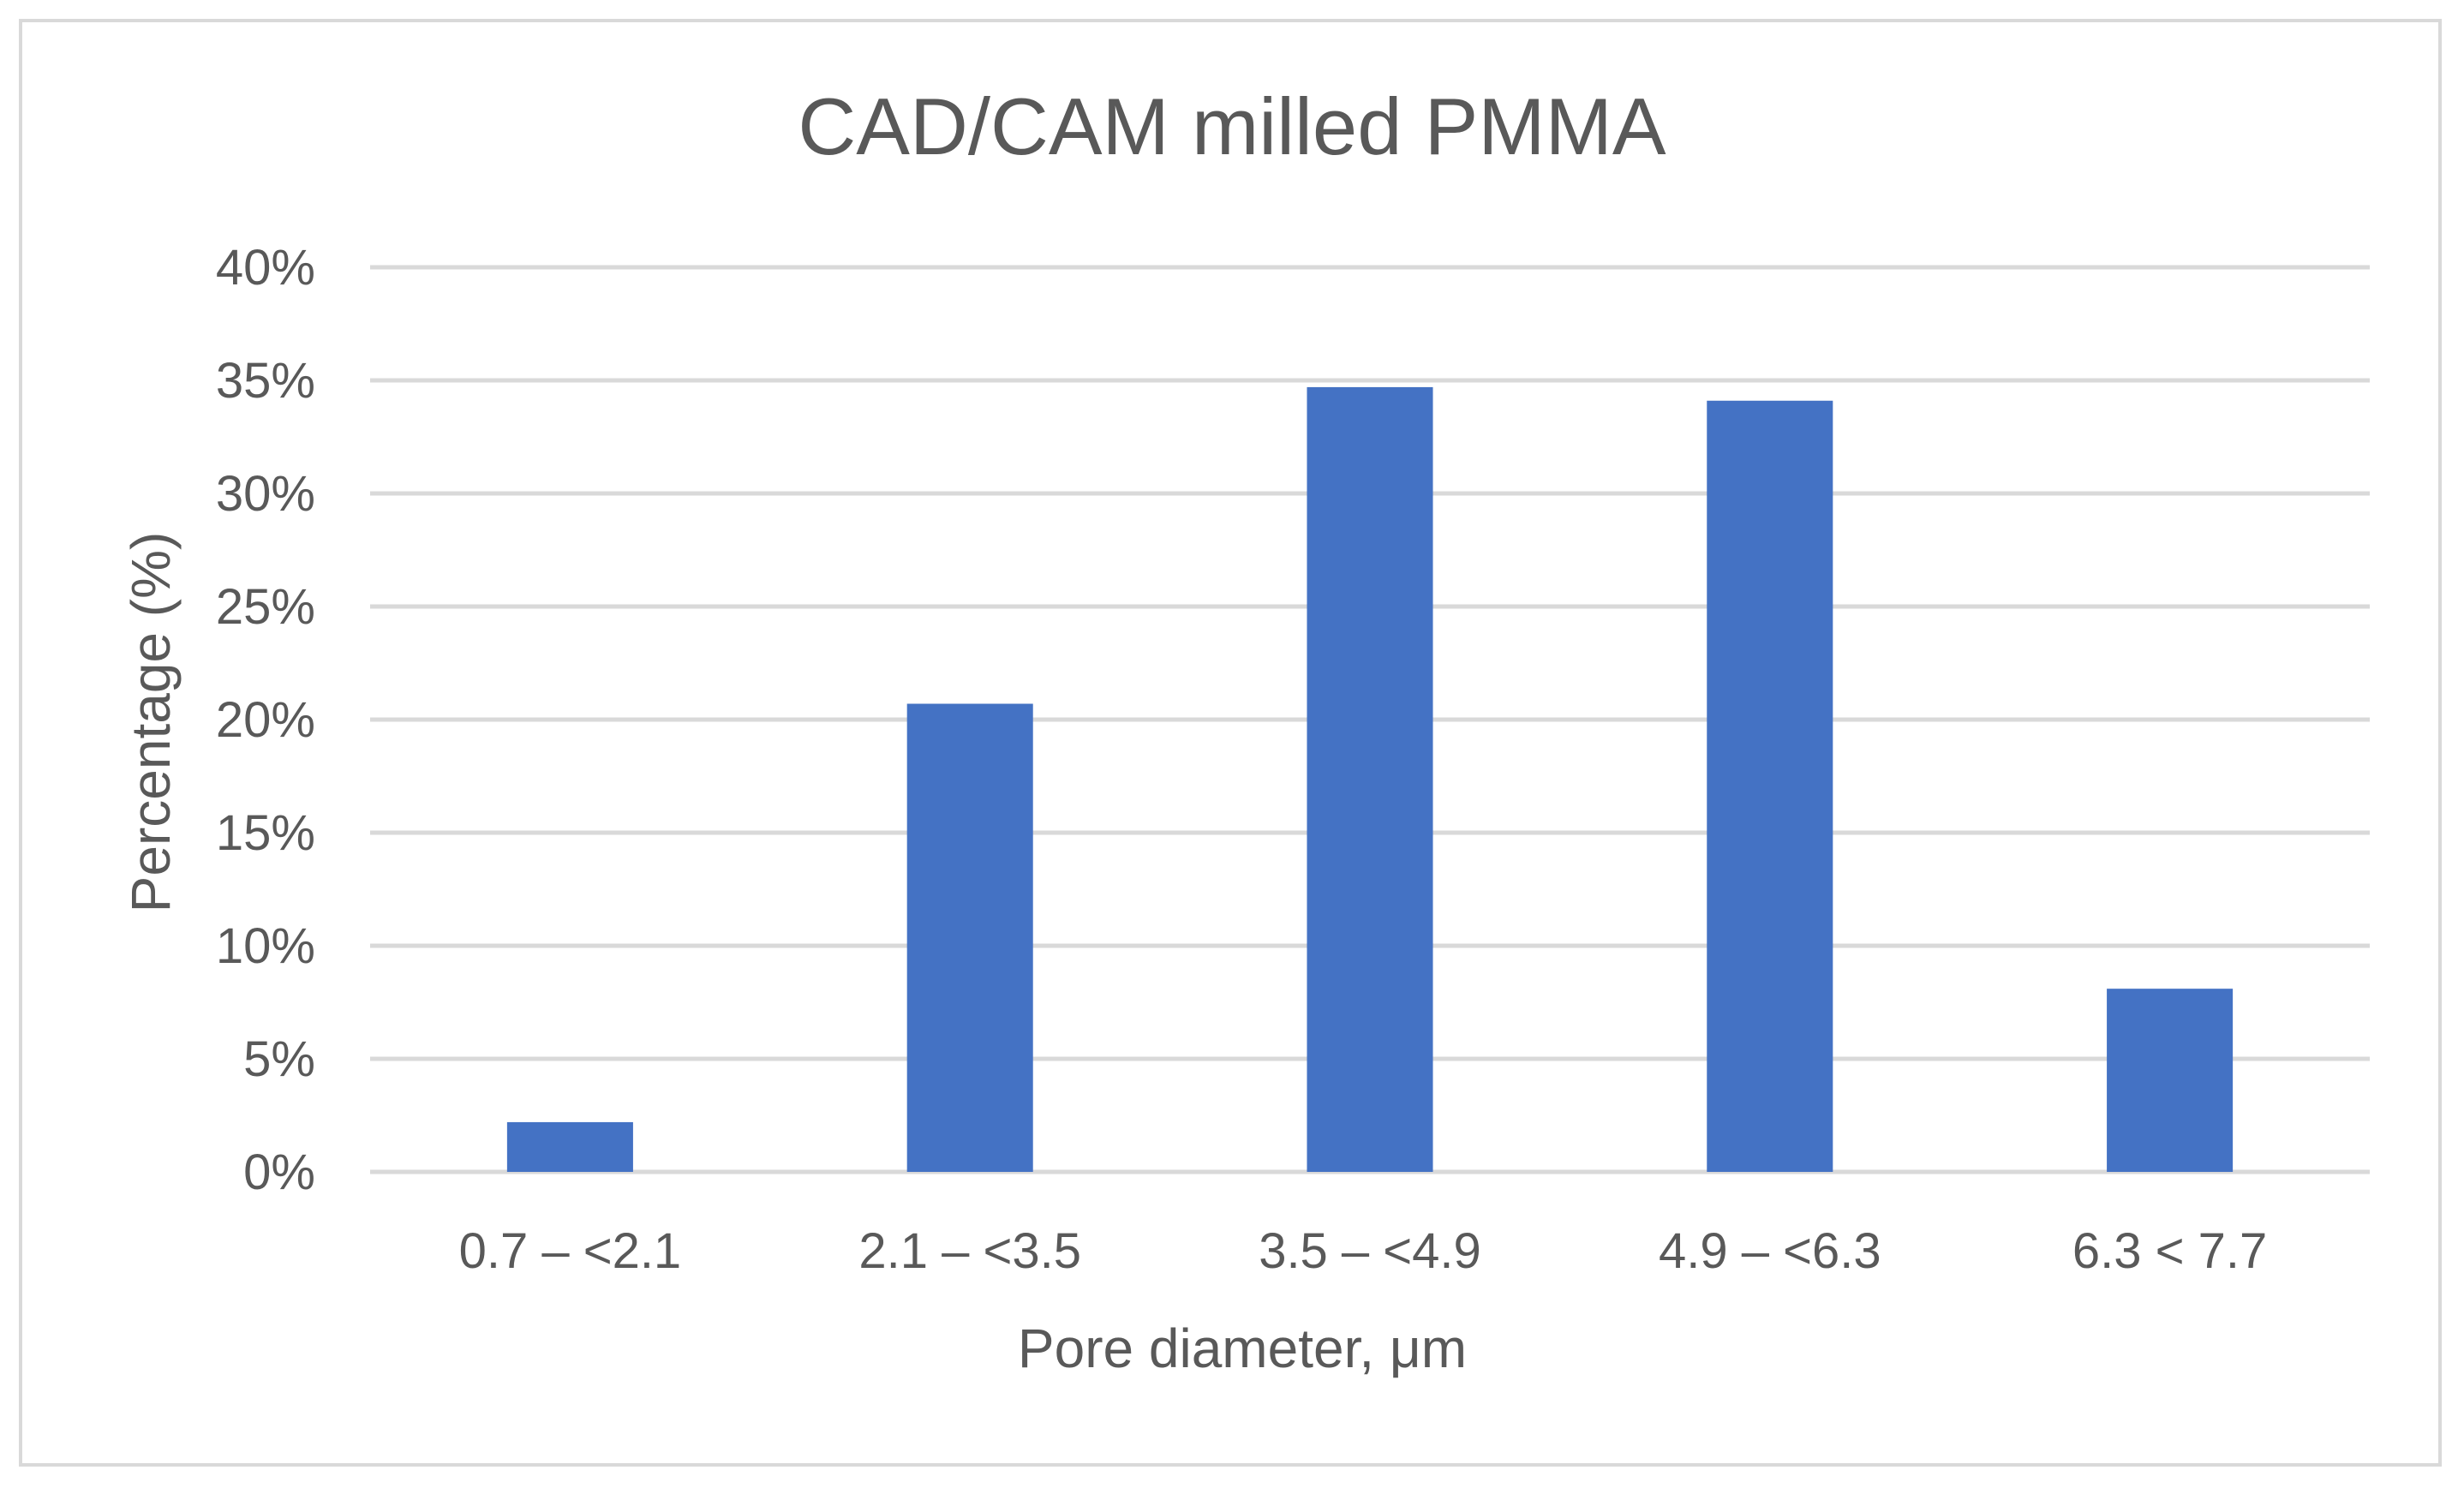 Image resolution: width=2464 pixels, height=1488 pixels. What do you see at coordinates (969, 1251) in the screenshot?
I see `x-tick-label: 2.1 – <3.5` at bounding box center [969, 1251].